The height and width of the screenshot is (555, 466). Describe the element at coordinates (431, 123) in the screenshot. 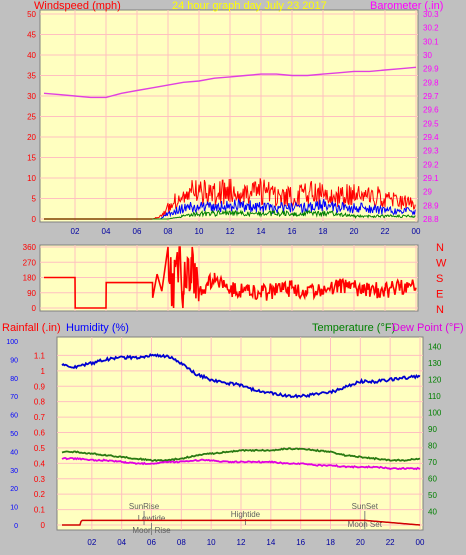

I see `barometer-tick-label: 29.5` at that location.